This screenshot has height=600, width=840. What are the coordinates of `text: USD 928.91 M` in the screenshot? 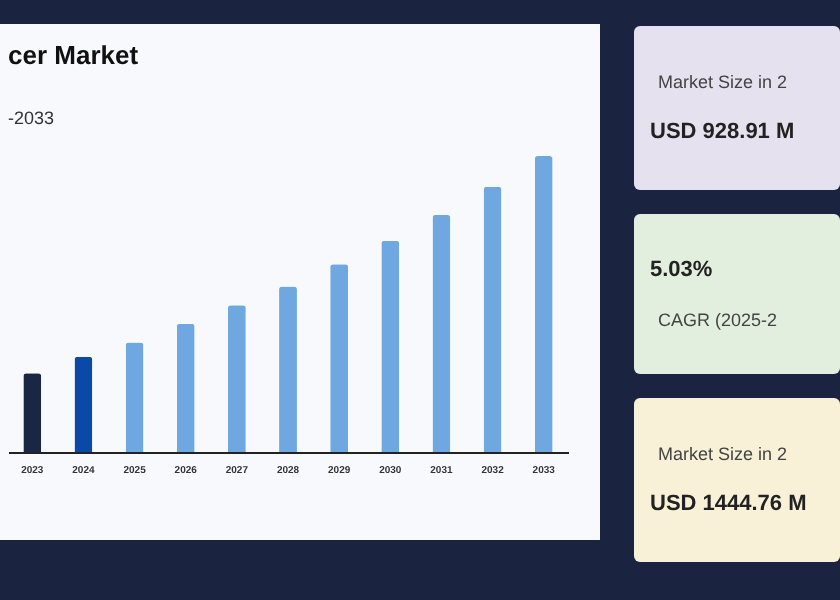 It's located at (723, 132).